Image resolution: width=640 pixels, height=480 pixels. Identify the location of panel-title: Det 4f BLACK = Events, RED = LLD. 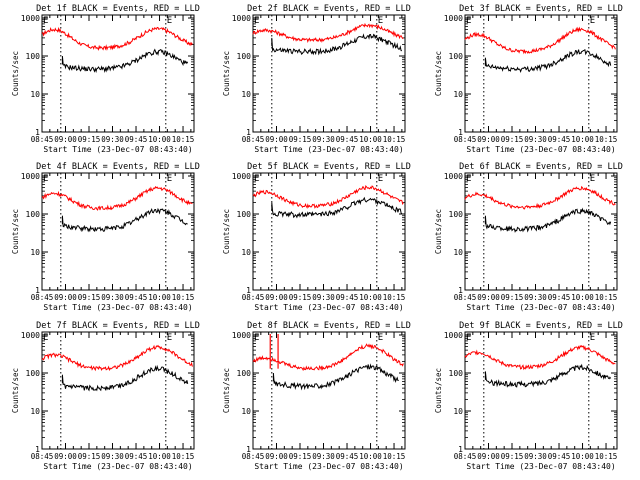
(118, 167).